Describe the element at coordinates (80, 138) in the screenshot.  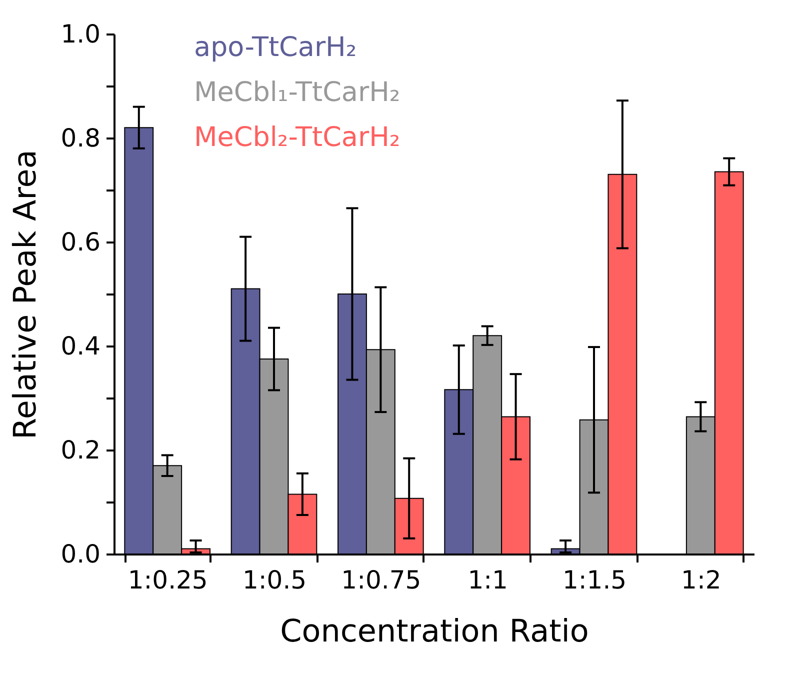
I see `y-tick-label: 0.8` at that location.